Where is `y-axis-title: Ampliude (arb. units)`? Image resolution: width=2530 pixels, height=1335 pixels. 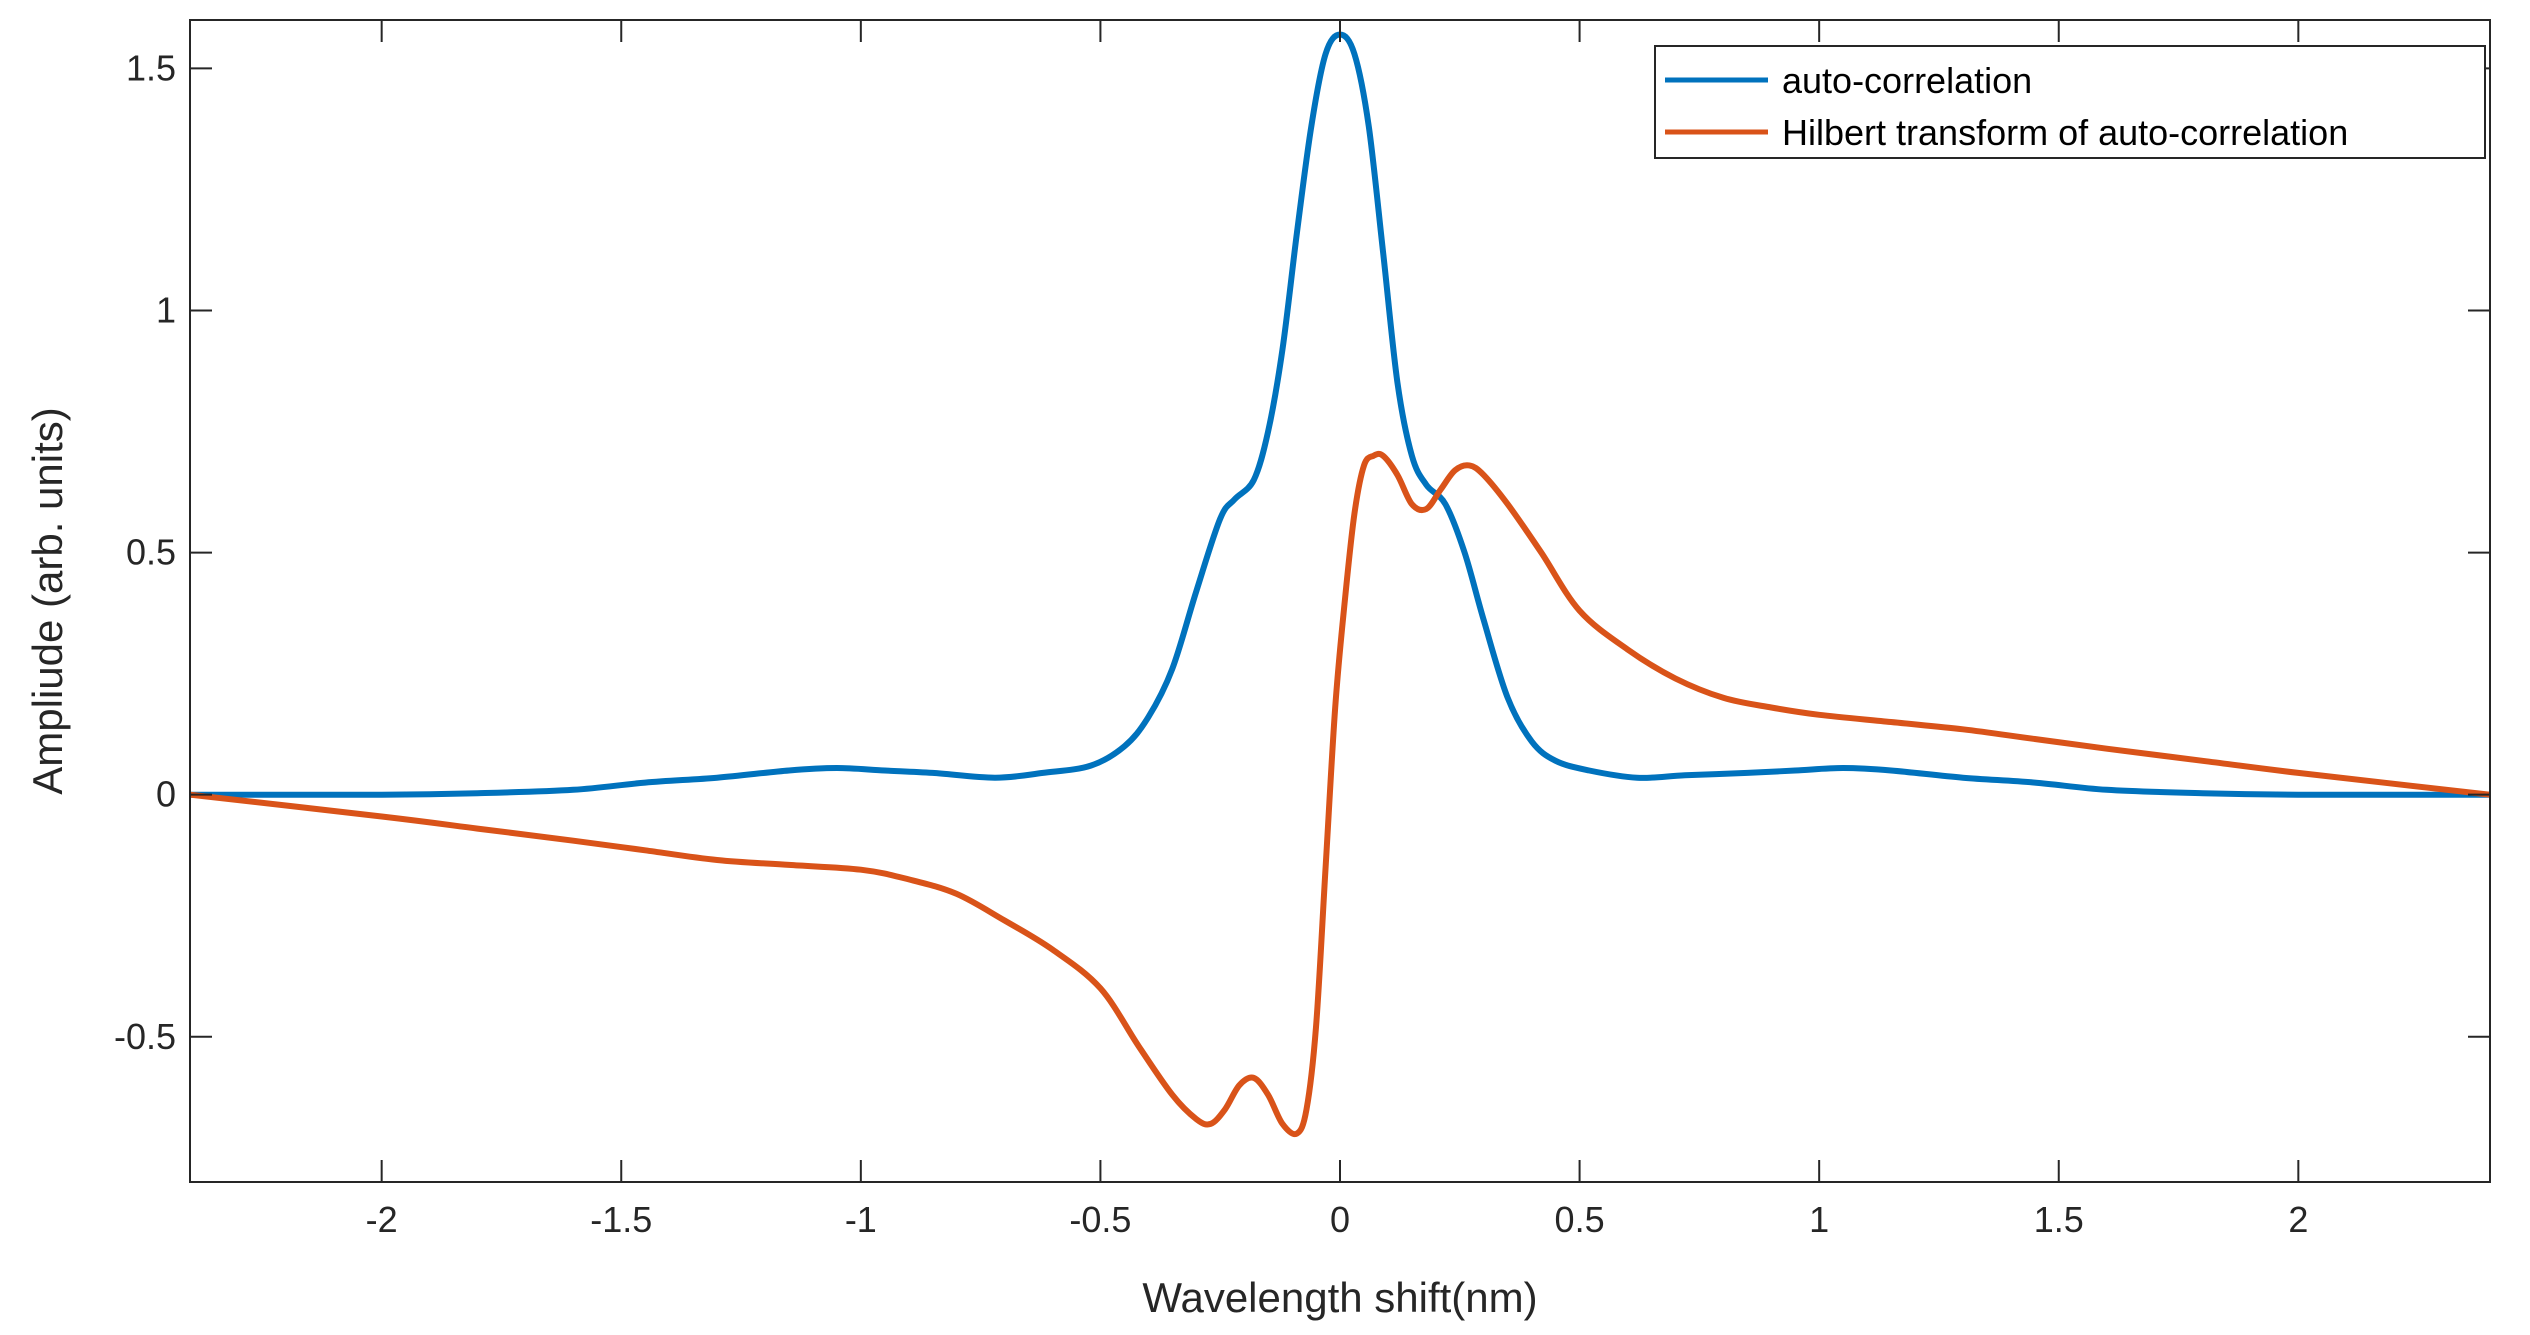
y-axis-title: Ampliude (arb. units) is located at coordinates (47, 601).